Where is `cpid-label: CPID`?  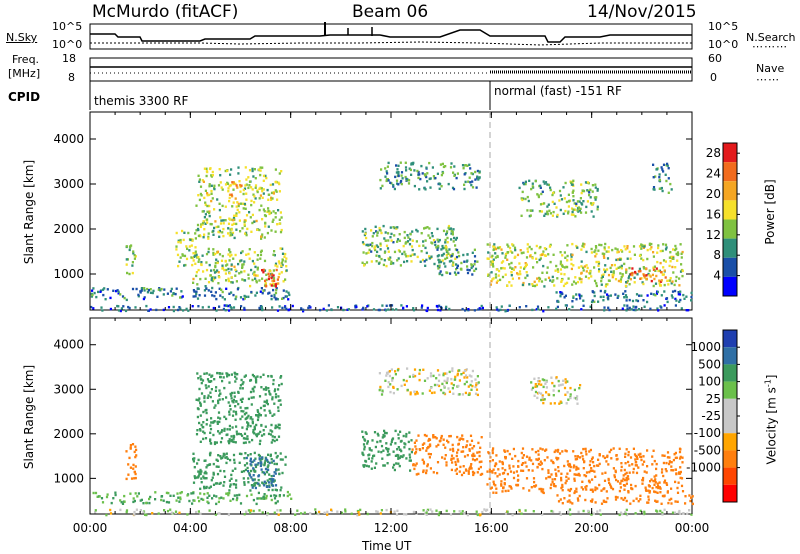
cpid-label: CPID is located at coordinates (24, 97).